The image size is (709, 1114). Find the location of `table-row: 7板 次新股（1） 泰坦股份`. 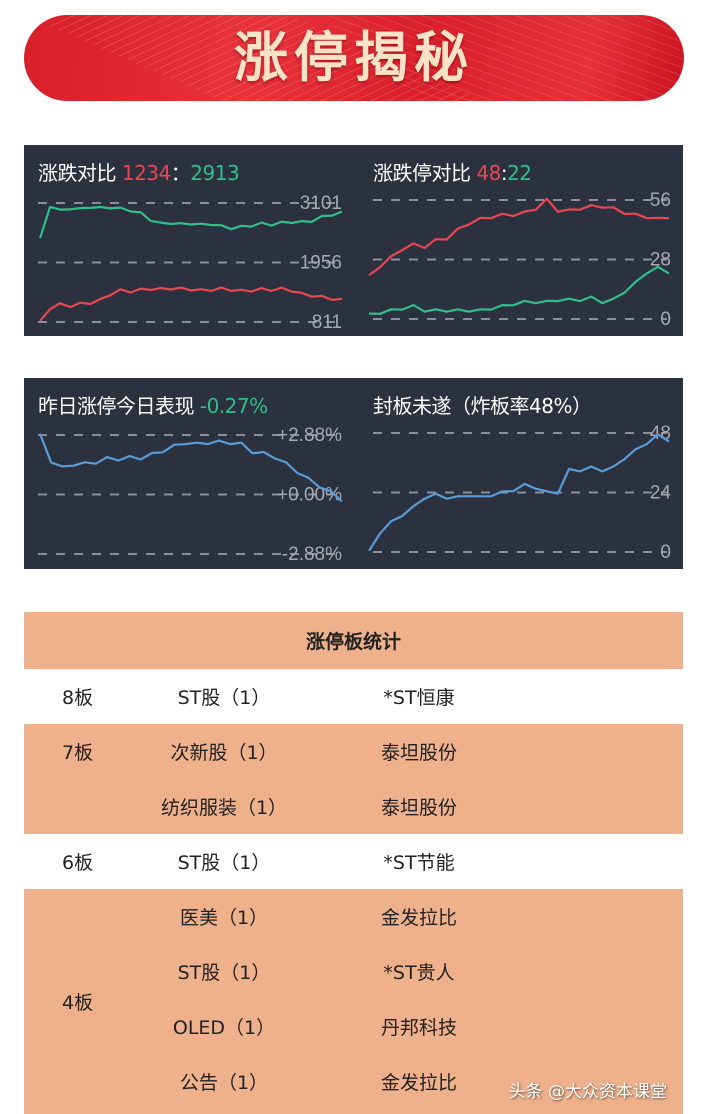

table-row: 7板 次新股（1） 泰坦股份 is located at coordinates (353, 751).